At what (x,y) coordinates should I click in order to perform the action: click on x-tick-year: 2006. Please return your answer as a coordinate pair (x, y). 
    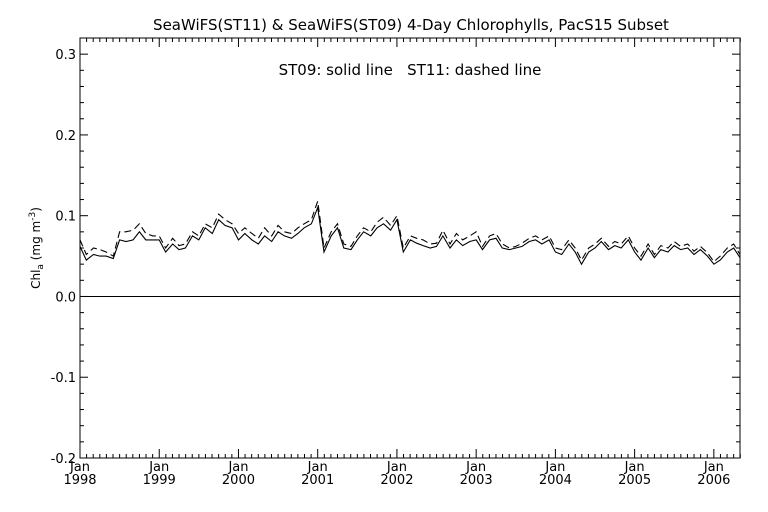
    Looking at the image, I should click on (713, 480).